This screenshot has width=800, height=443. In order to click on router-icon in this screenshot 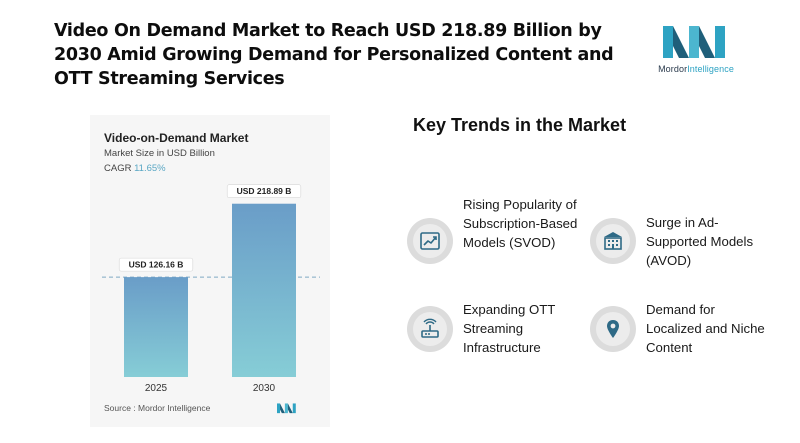, I will do `click(430, 328)`.